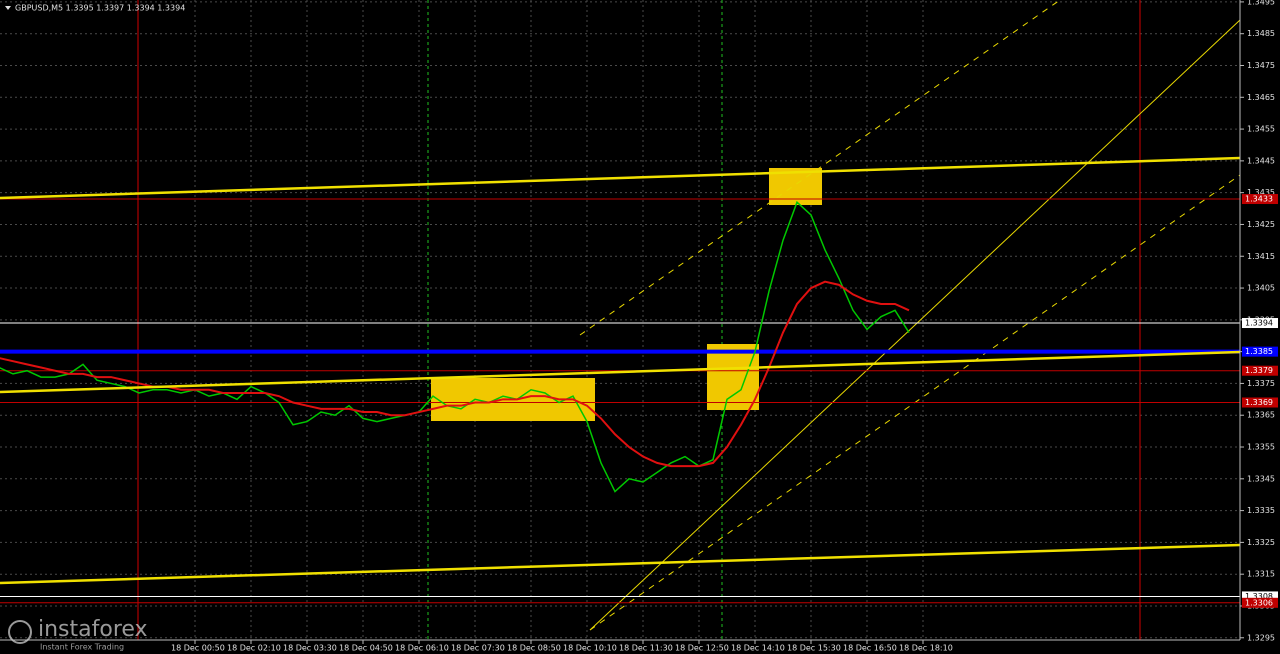 The height and width of the screenshot is (654, 1280). I want to click on watermark: instaforex Instant Forex Trading, so click(78, 634).